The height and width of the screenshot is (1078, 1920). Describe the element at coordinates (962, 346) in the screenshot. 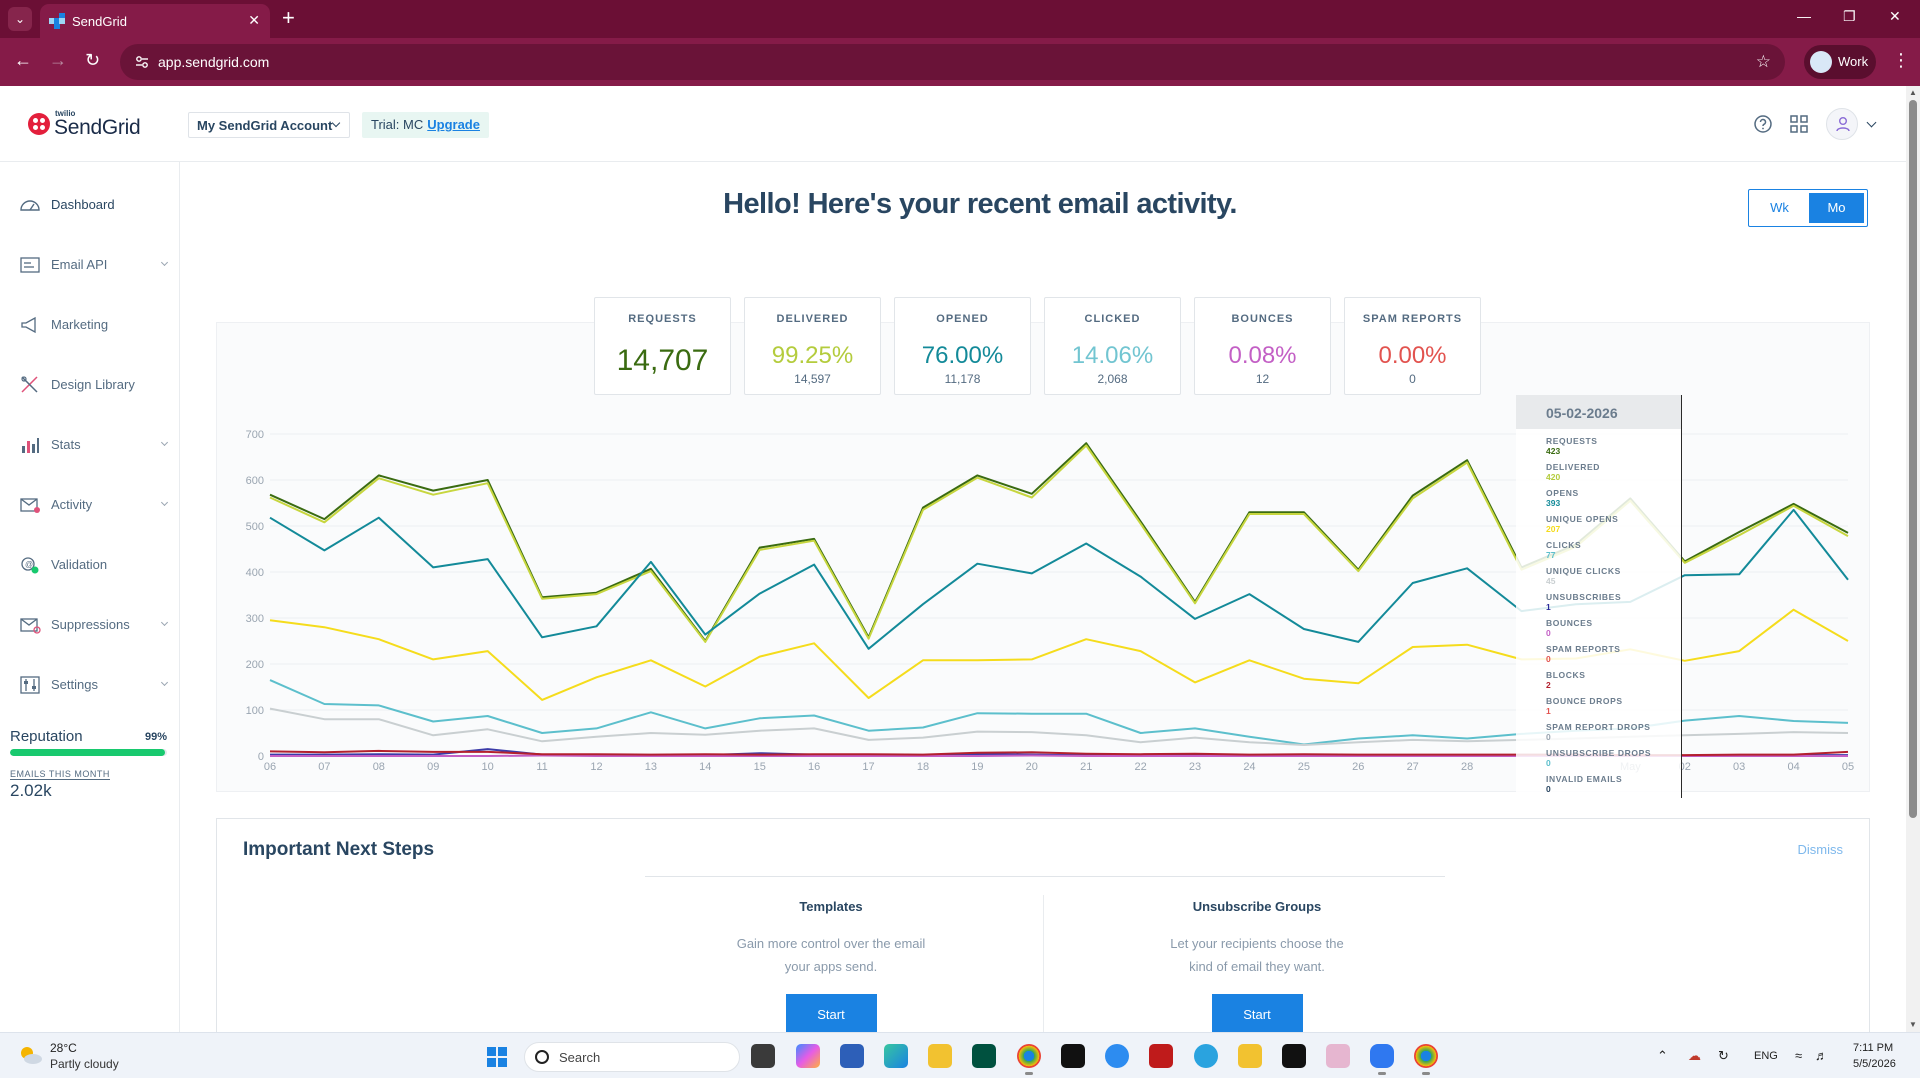

I see `stat-card-opened: OPENED 76.00% 11,178` at that location.